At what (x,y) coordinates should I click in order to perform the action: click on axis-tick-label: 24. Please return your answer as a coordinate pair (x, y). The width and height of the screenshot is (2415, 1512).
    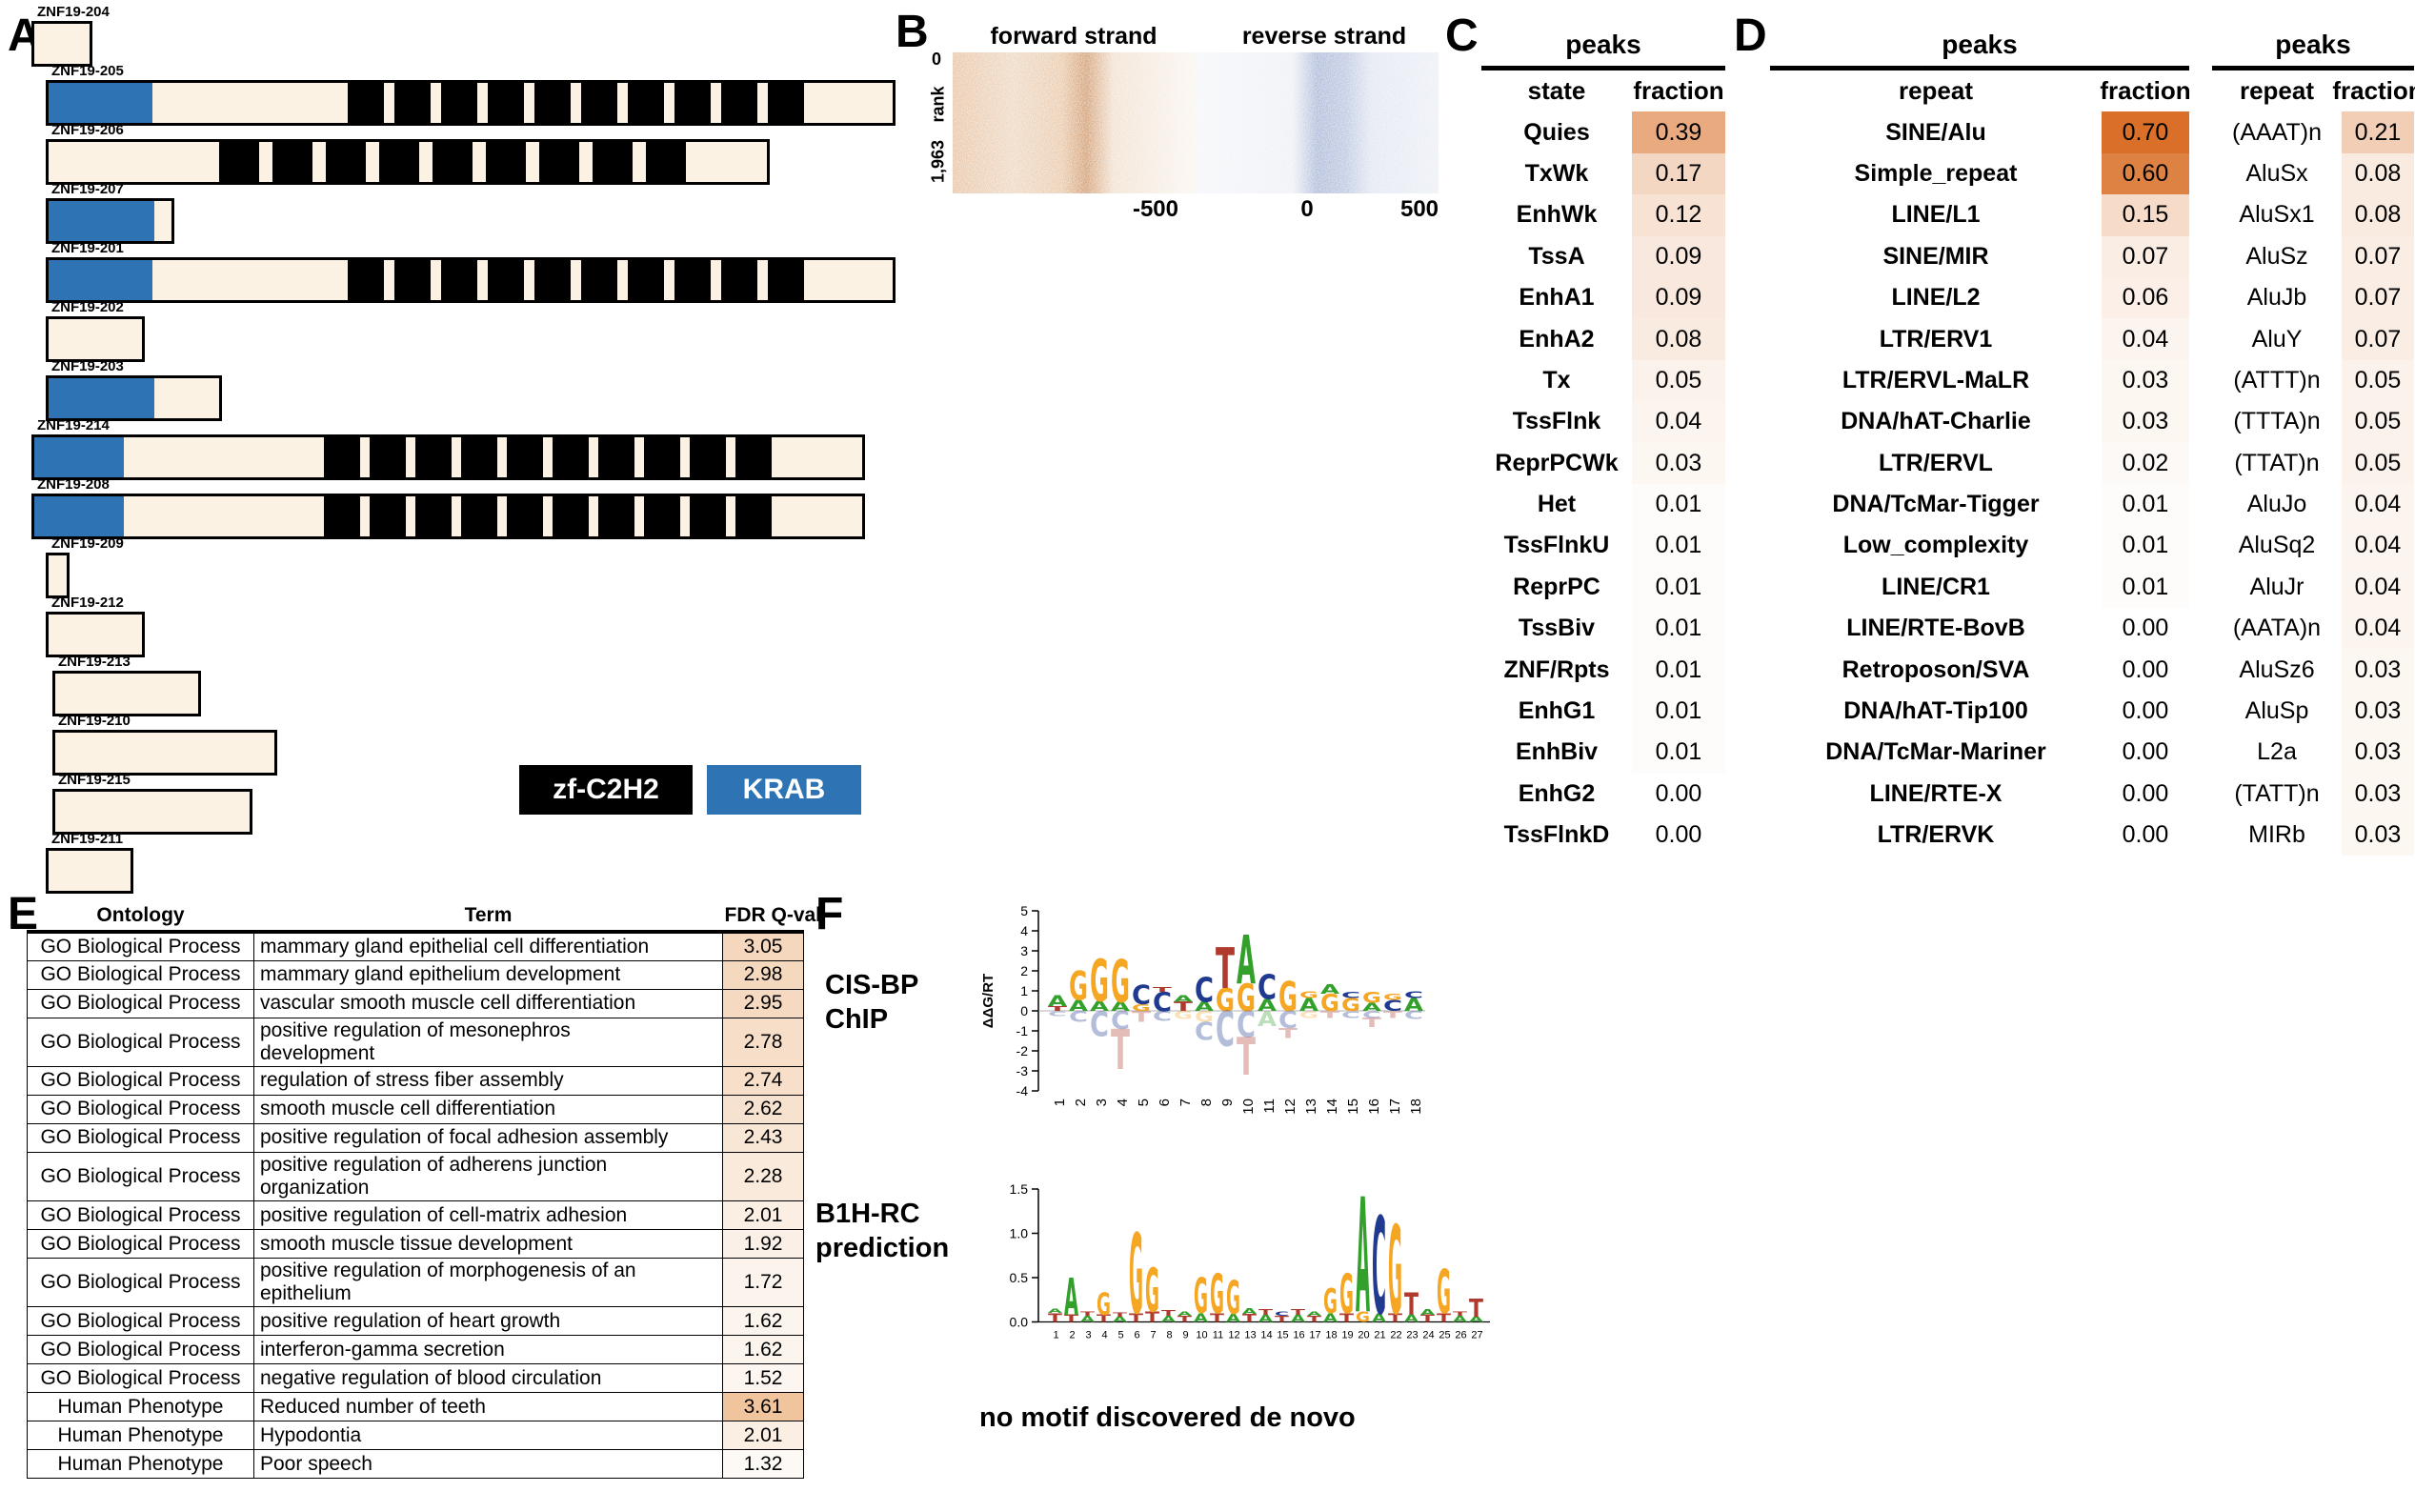
    Looking at the image, I should click on (1428, 1335).